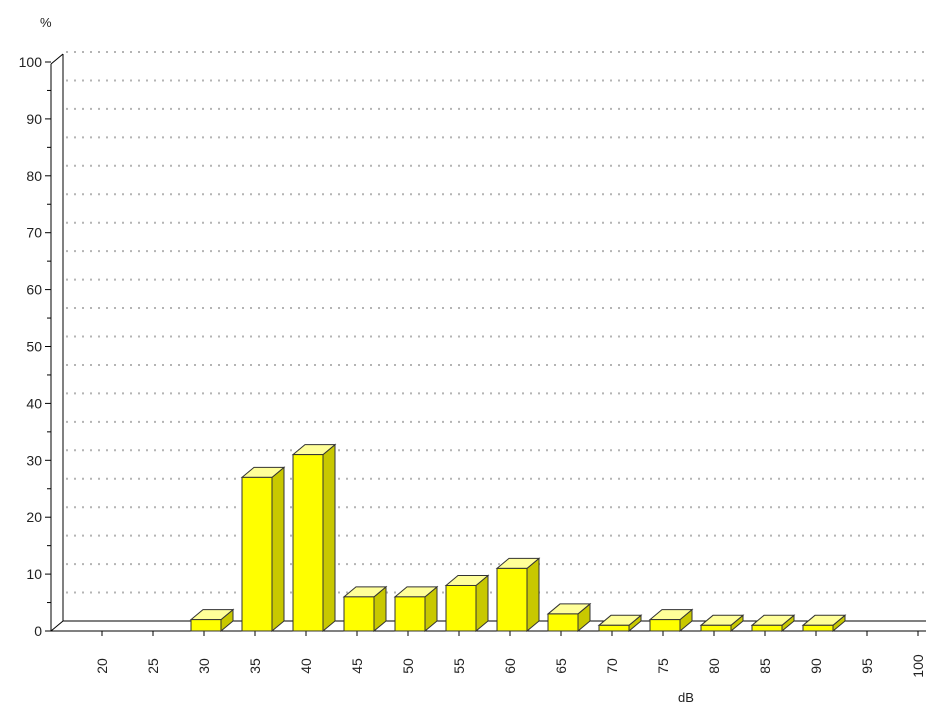  Describe the element at coordinates (34, 290) in the screenshot. I see `y-tick-label: 60` at that location.